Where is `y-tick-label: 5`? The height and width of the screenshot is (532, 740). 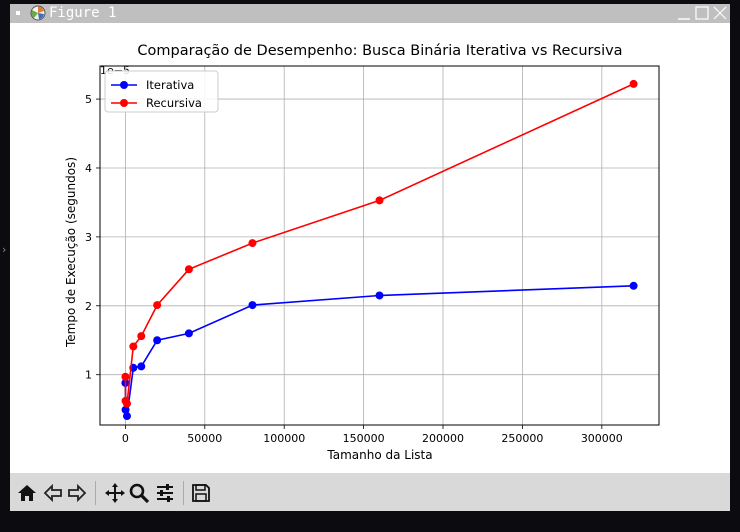 y-tick-label: 5 is located at coordinates (88, 99).